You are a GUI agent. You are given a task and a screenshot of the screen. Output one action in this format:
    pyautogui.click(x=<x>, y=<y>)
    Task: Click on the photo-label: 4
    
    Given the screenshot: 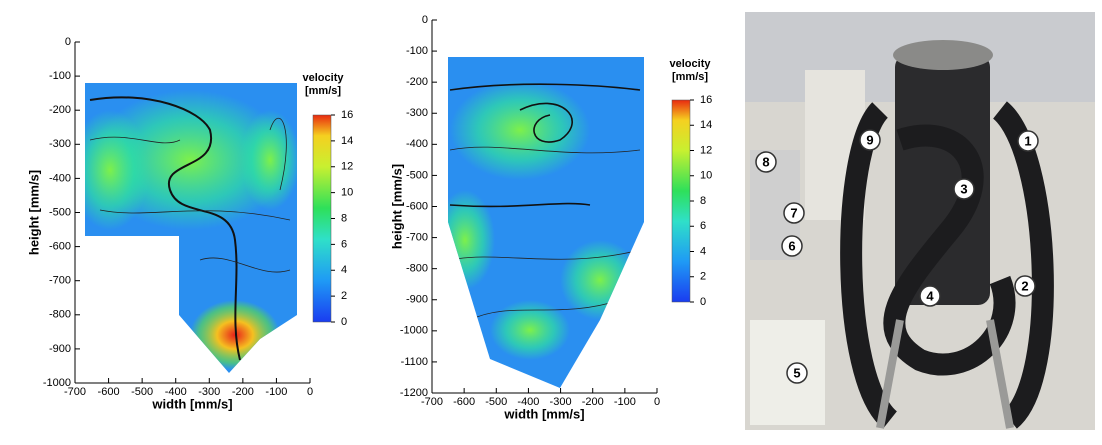 What is the action you would take?
    pyautogui.click(x=930, y=295)
    